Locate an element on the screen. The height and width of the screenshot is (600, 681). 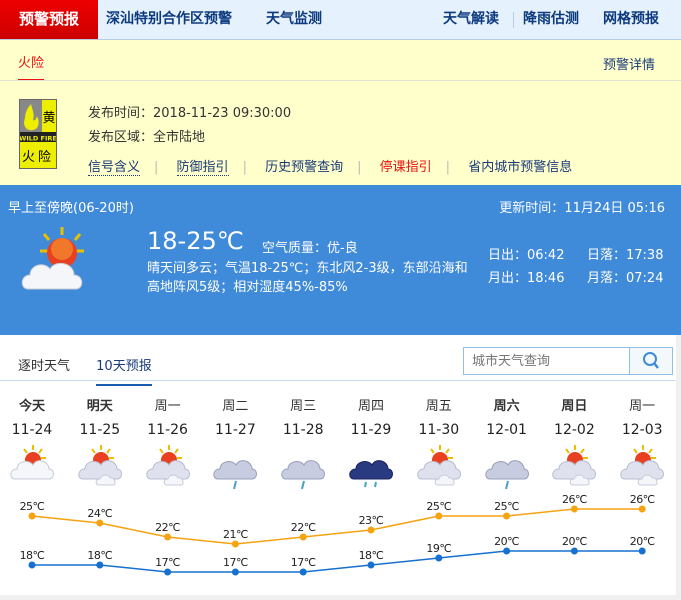
link-history-query: 历史预警查询 is located at coordinates (304, 167).